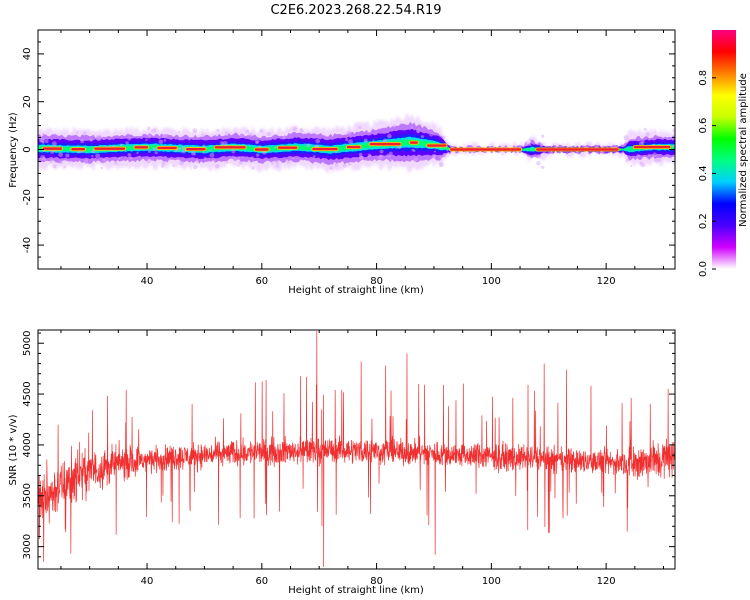 The width and height of the screenshot is (750, 600). I want to click on snr-x-tick-label: 40, so click(147, 581).